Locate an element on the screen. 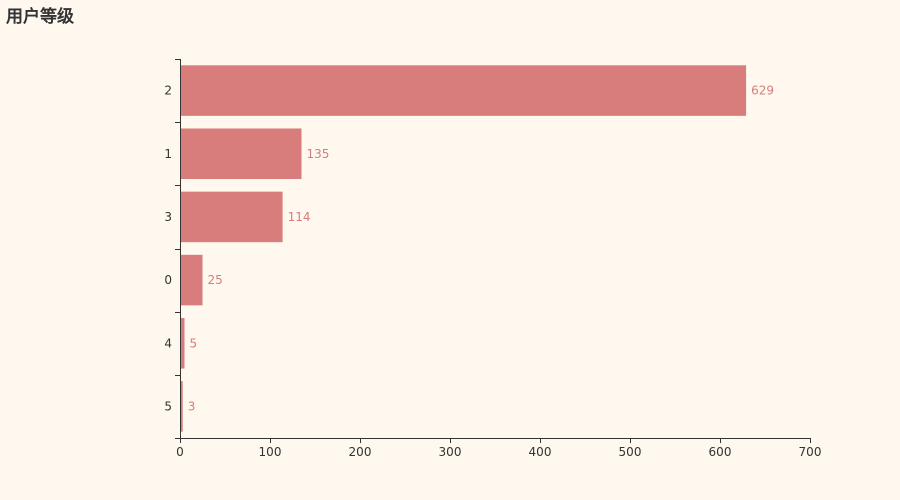 The width and height of the screenshot is (900, 500). x-tick-label-600: 600 is located at coordinates (720, 452).